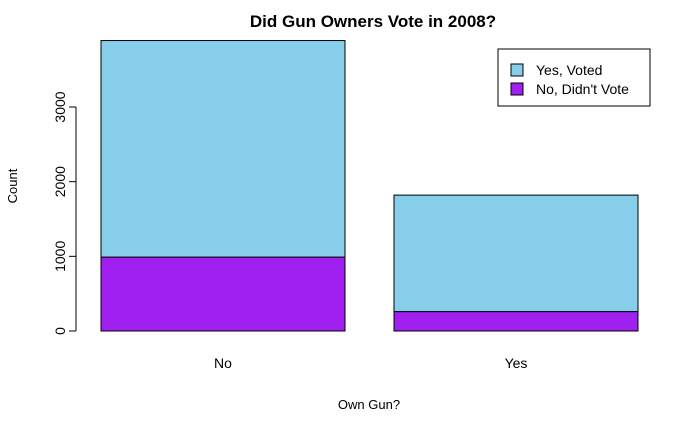 The image size is (700, 432). I want to click on bar-yes-didnt-vote, so click(516, 321).